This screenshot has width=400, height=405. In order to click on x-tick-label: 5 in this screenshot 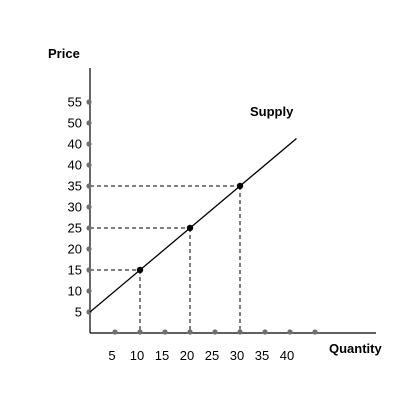, I will do `click(111, 355)`.